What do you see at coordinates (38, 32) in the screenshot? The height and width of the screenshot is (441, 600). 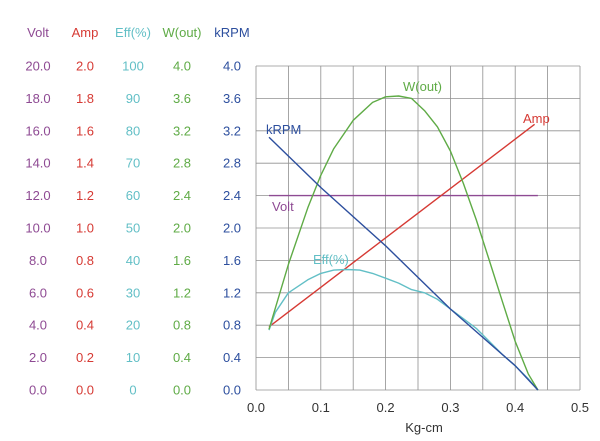 I see `axis-header-volt: Volt` at bounding box center [38, 32].